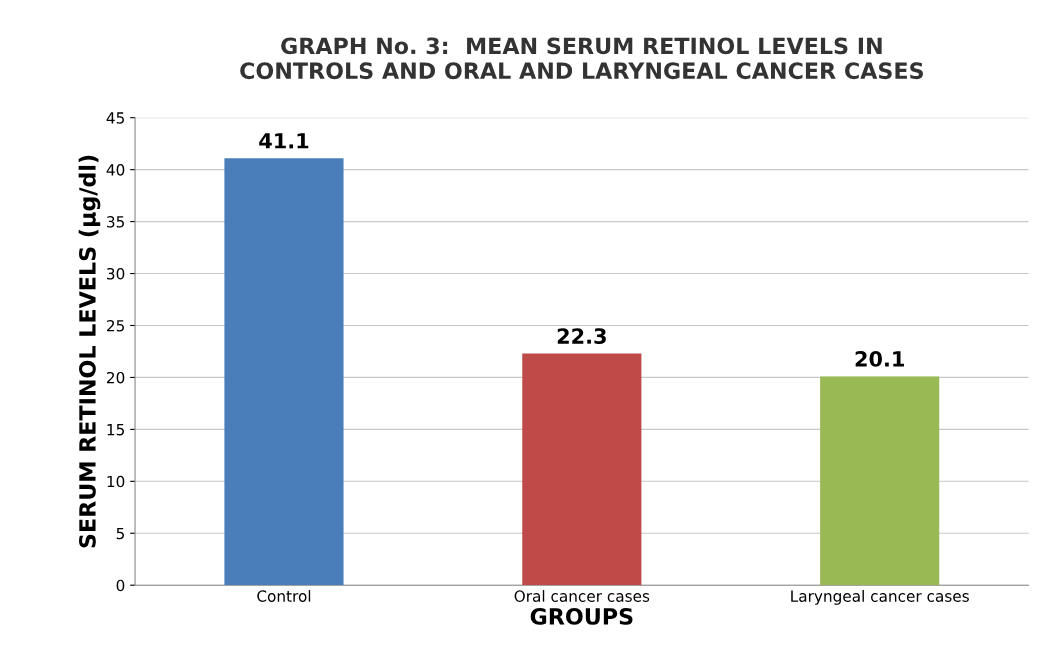  Describe the element at coordinates (115, 325) in the screenshot. I see `y-tick-label: 25` at that location.